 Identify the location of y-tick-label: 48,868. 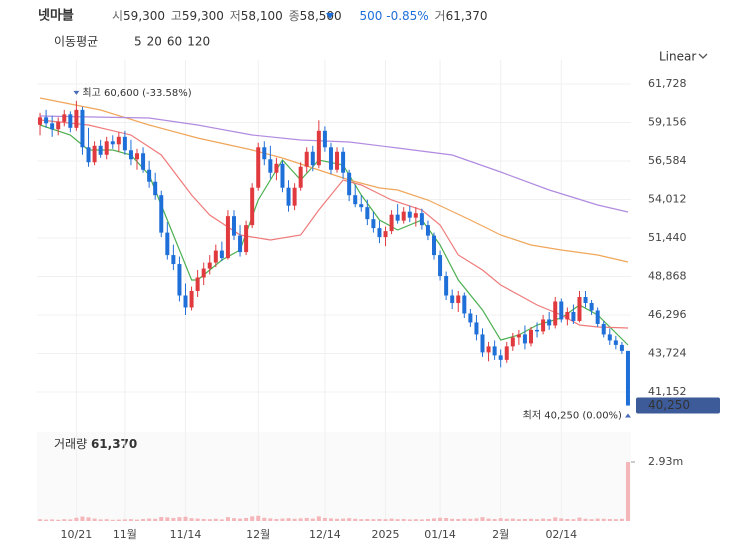
(667, 276).